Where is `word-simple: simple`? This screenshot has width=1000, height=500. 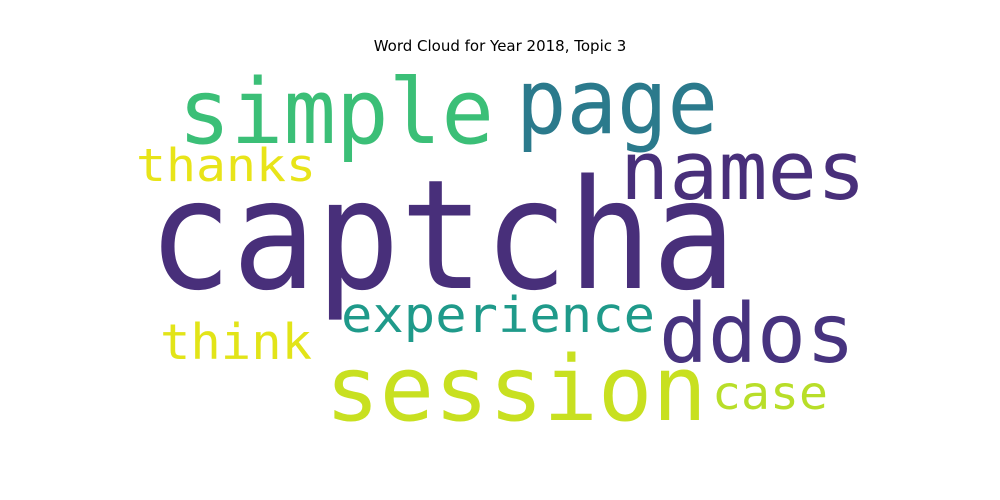 word-simple: simple is located at coordinates (336, 112).